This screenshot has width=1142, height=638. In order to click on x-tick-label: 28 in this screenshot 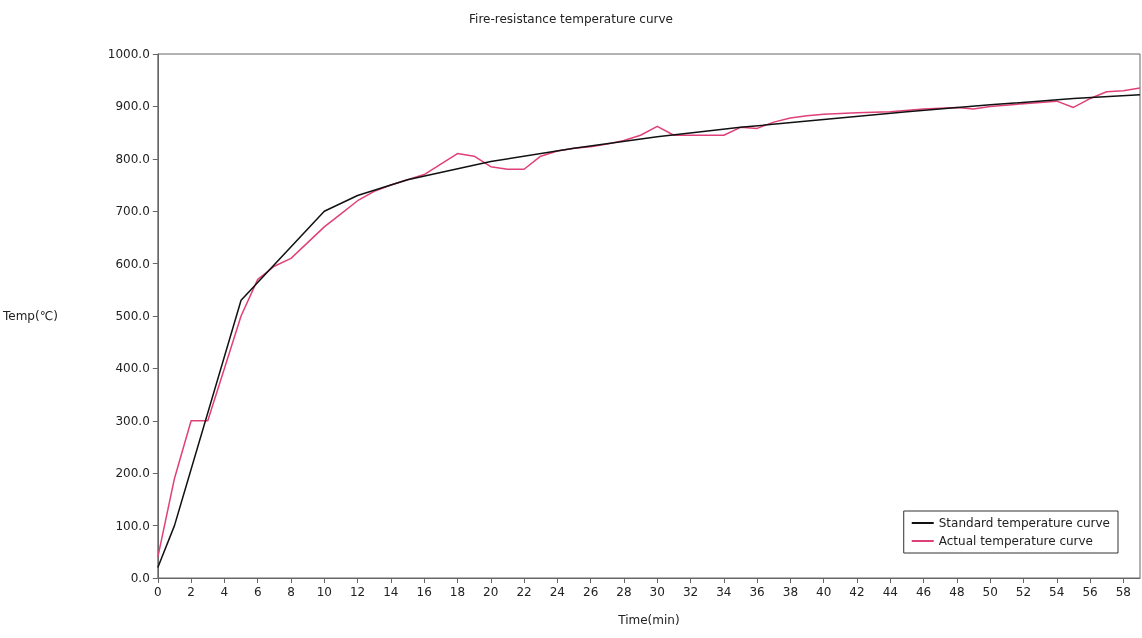, I will do `click(624, 592)`.